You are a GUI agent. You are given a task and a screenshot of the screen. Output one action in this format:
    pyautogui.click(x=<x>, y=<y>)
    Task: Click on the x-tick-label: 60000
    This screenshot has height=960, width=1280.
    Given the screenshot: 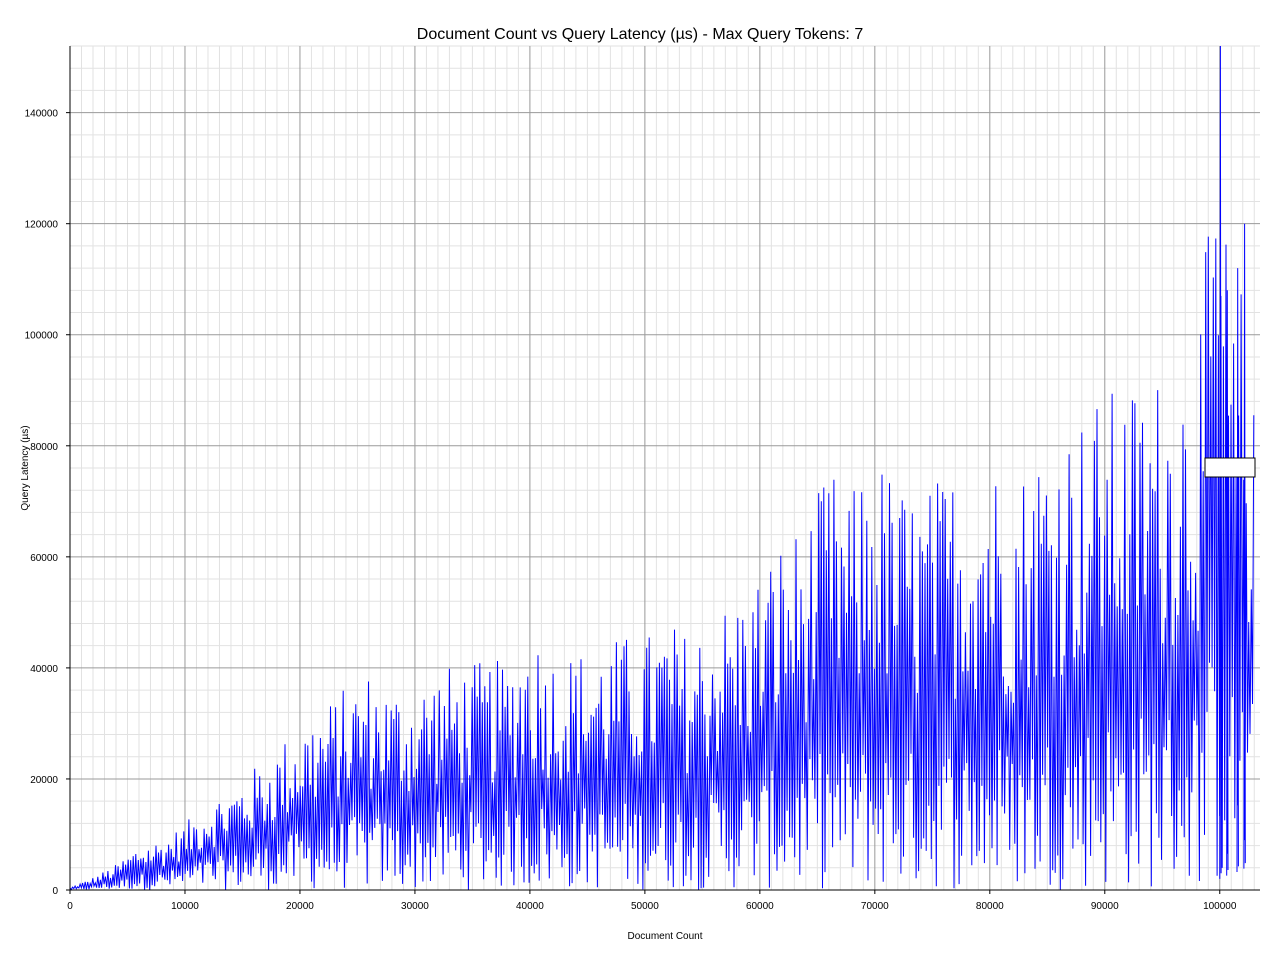 What is the action you would take?
    pyautogui.click(x=760, y=906)
    